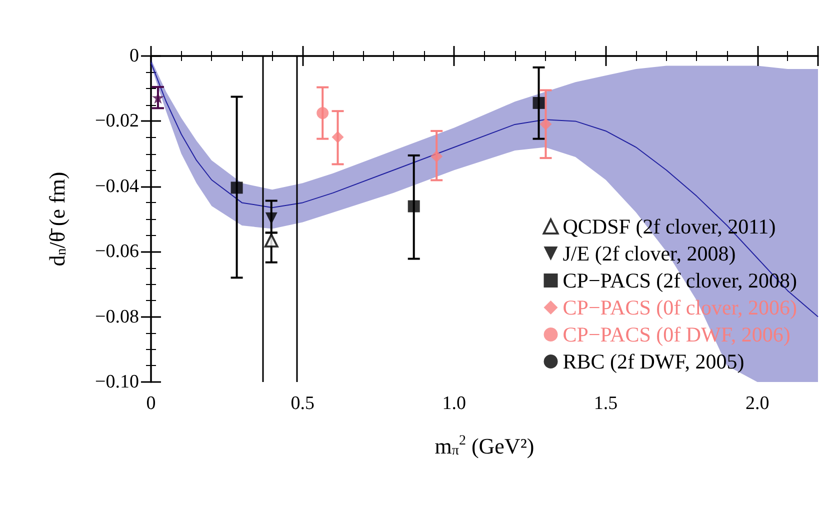 This screenshot has height=510, width=830. I want to click on legend-label: QCDSF (2f clover, 2011), so click(669, 226).